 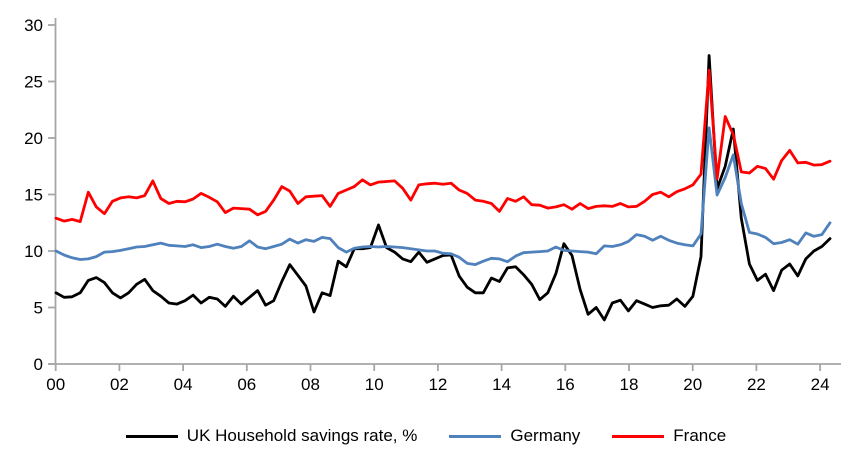 What do you see at coordinates (38, 308) in the screenshot?
I see `y-tick-label: 5` at bounding box center [38, 308].